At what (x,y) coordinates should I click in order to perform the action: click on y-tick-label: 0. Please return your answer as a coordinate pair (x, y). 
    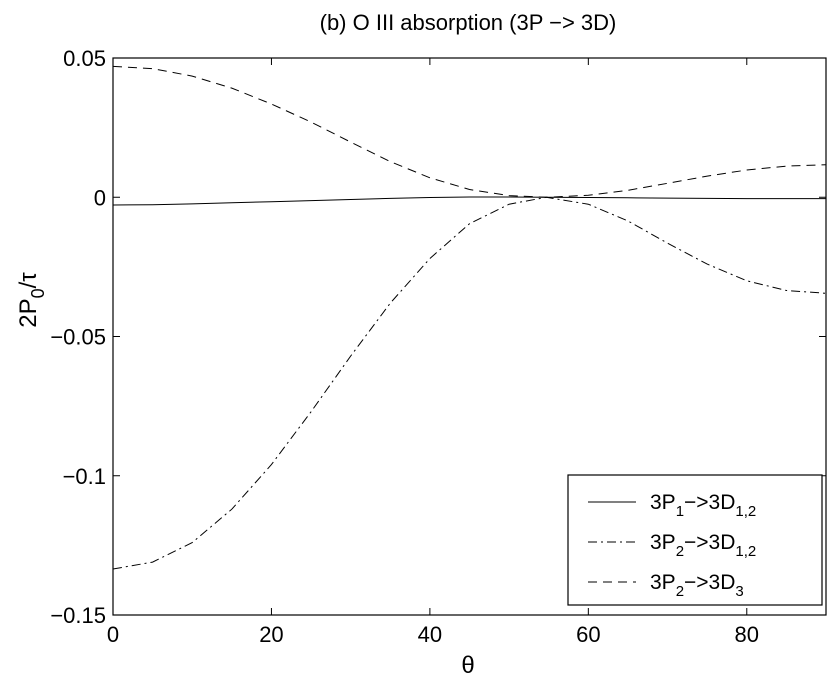
    Looking at the image, I should click on (100, 197).